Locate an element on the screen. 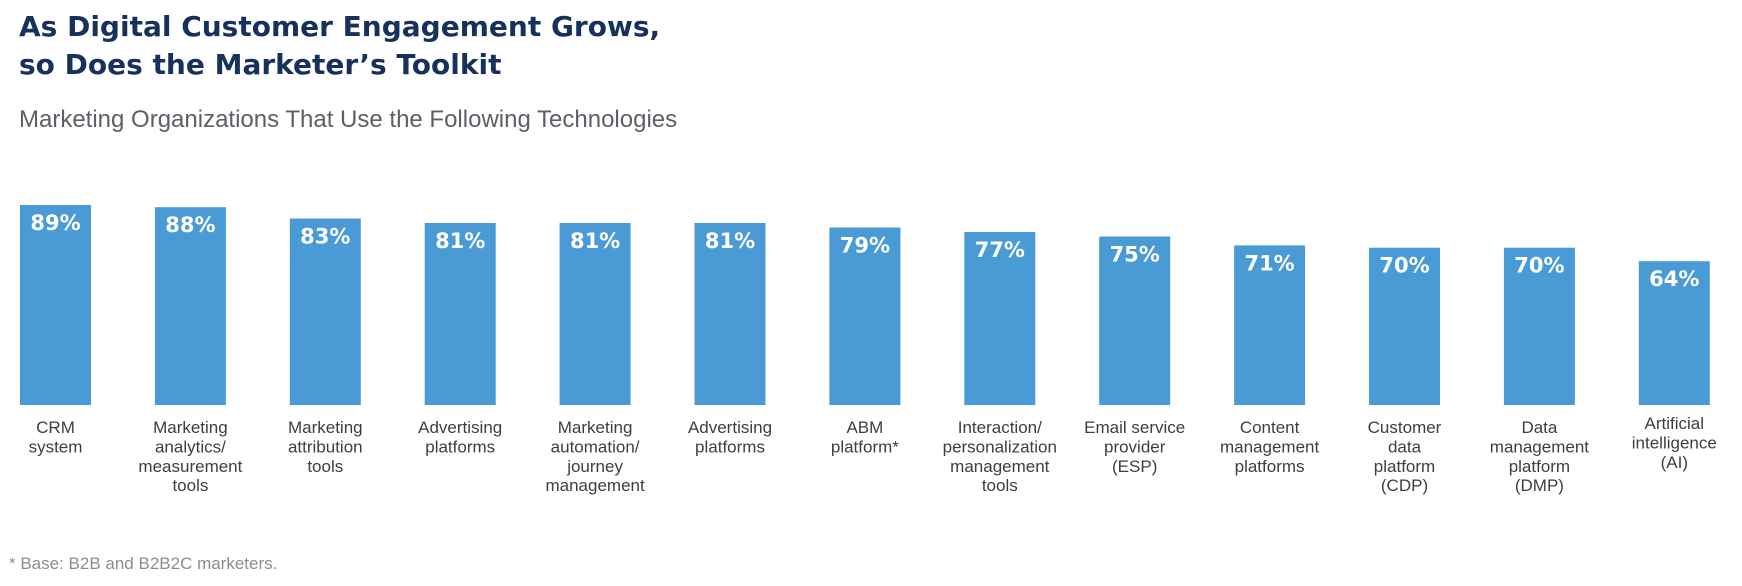  category-label: Marketing analytics/measurement tools is located at coordinates (190, 456).